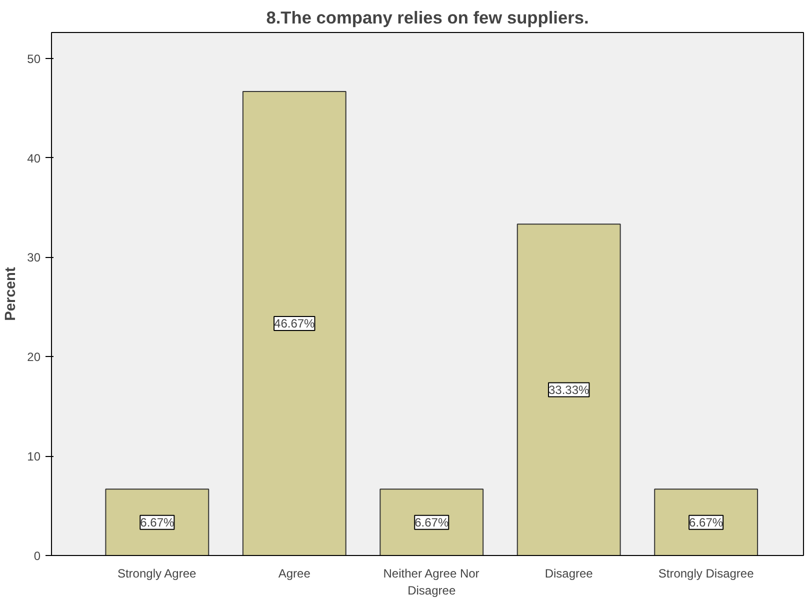 The height and width of the screenshot is (600, 805). What do you see at coordinates (34, 457) in the screenshot?
I see `y-tick-label: 10` at bounding box center [34, 457].